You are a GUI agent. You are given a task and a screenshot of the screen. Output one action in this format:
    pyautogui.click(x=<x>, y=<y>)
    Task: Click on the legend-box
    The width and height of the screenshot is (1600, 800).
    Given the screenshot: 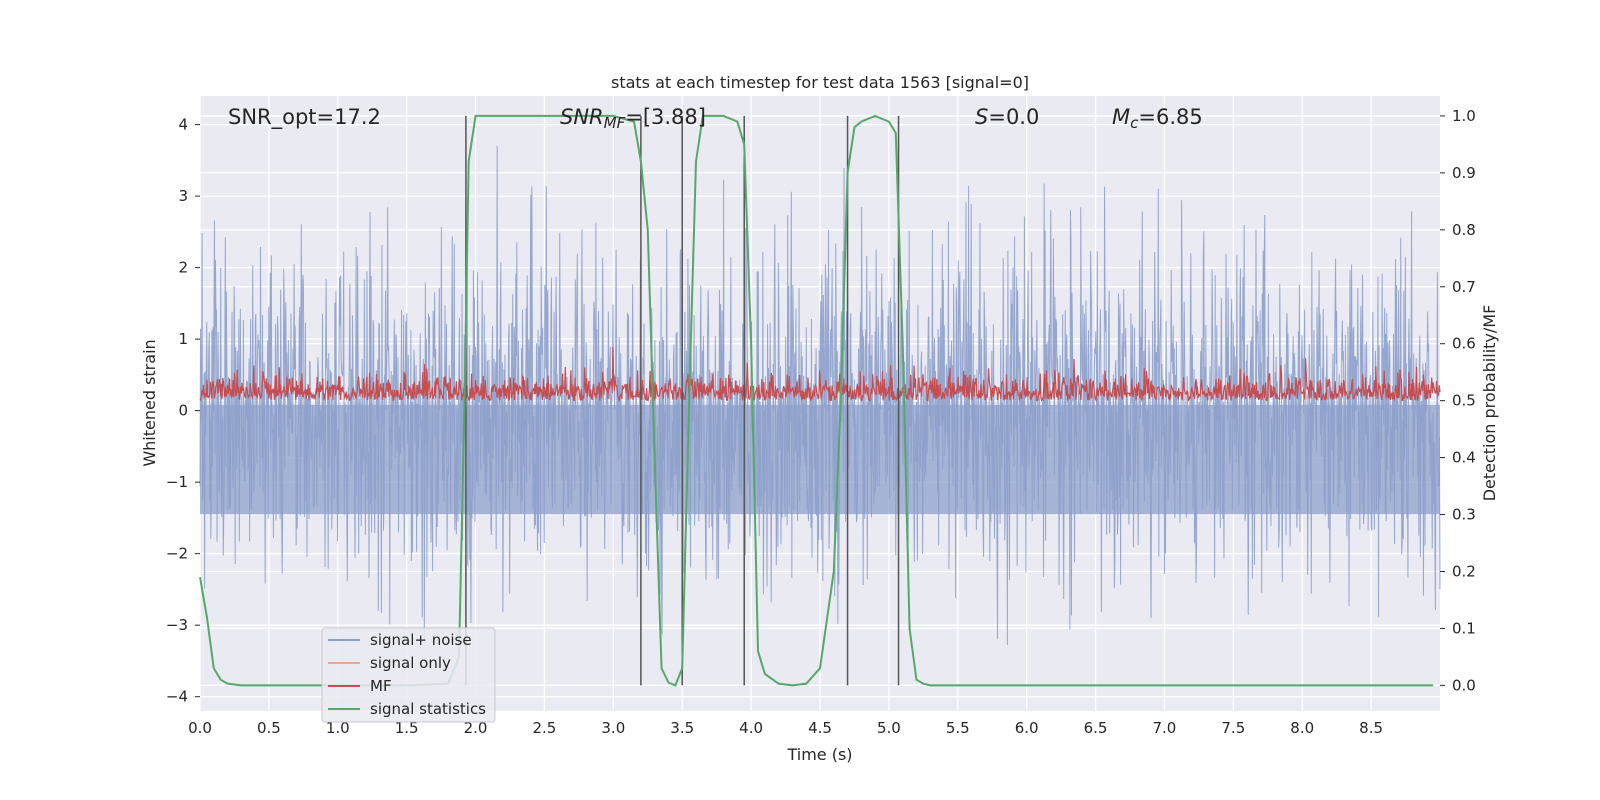 What is the action you would take?
    pyautogui.click(x=408, y=675)
    